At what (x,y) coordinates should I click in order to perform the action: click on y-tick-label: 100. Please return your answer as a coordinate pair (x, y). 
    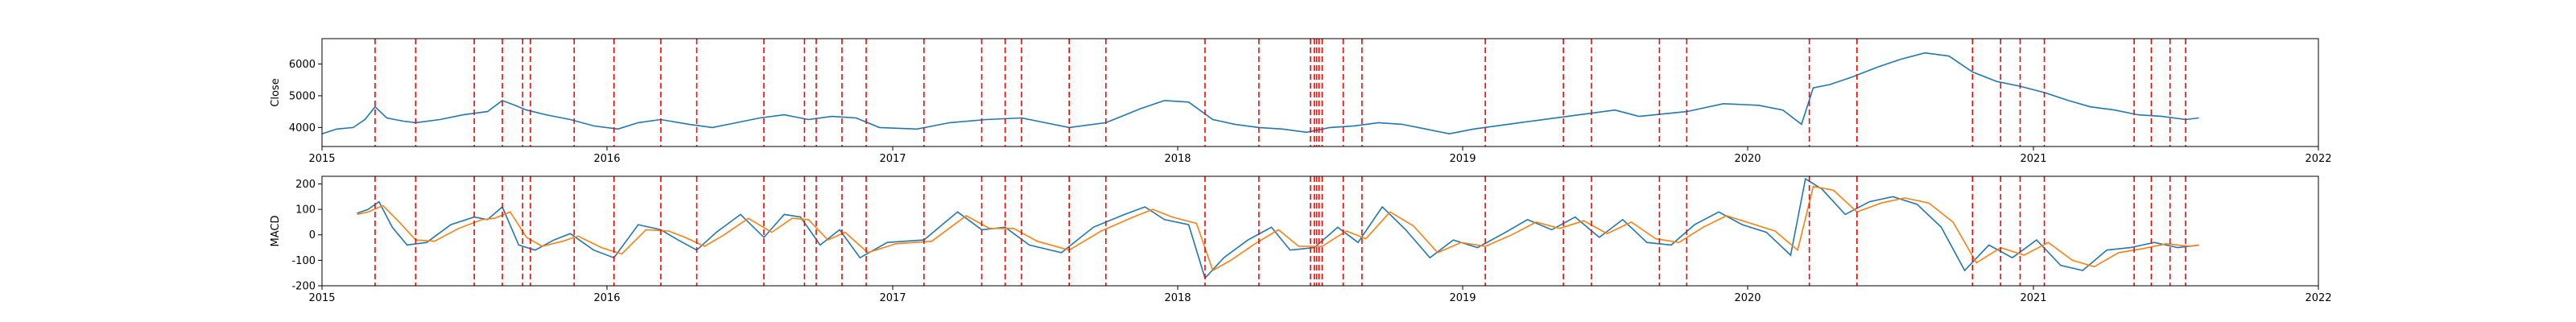
    Looking at the image, I should click on (305, 211).